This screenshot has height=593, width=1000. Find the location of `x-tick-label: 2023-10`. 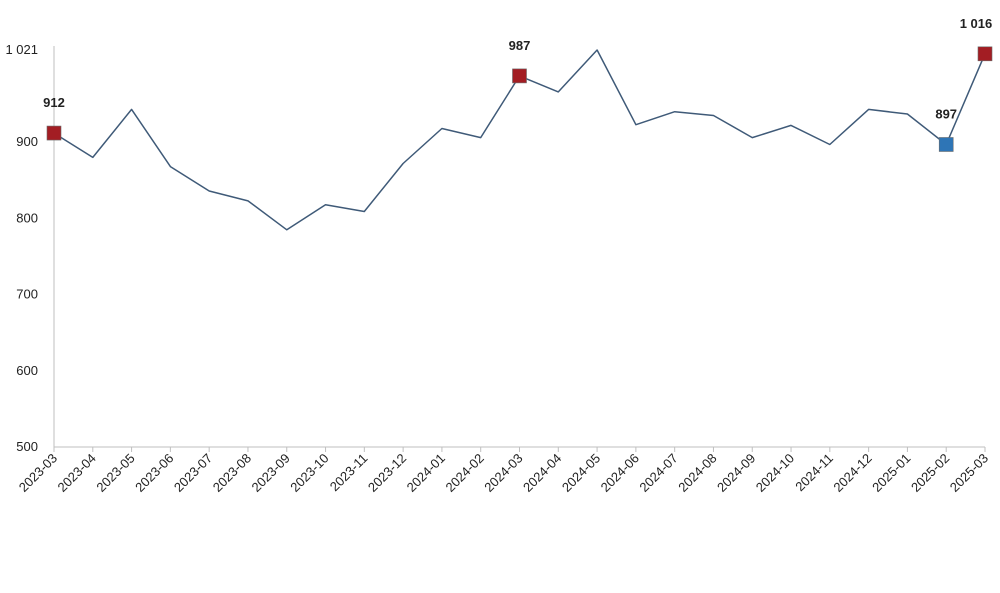

x-tick-label: 2023-10 is located at coordinates (309, 473).